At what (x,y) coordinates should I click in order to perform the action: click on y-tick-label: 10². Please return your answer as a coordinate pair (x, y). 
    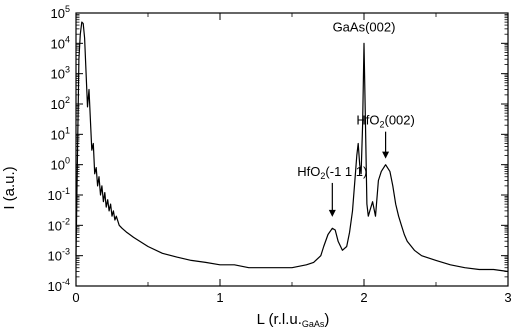
    Looking at the image, I should click on (60, 103).